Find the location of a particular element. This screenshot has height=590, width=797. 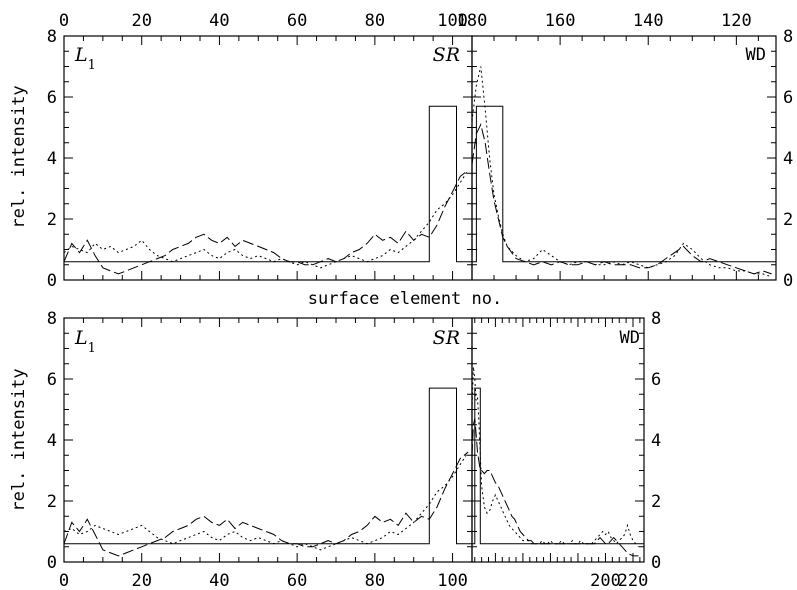

series-solid-top-left is located at coordinates (268, 184).